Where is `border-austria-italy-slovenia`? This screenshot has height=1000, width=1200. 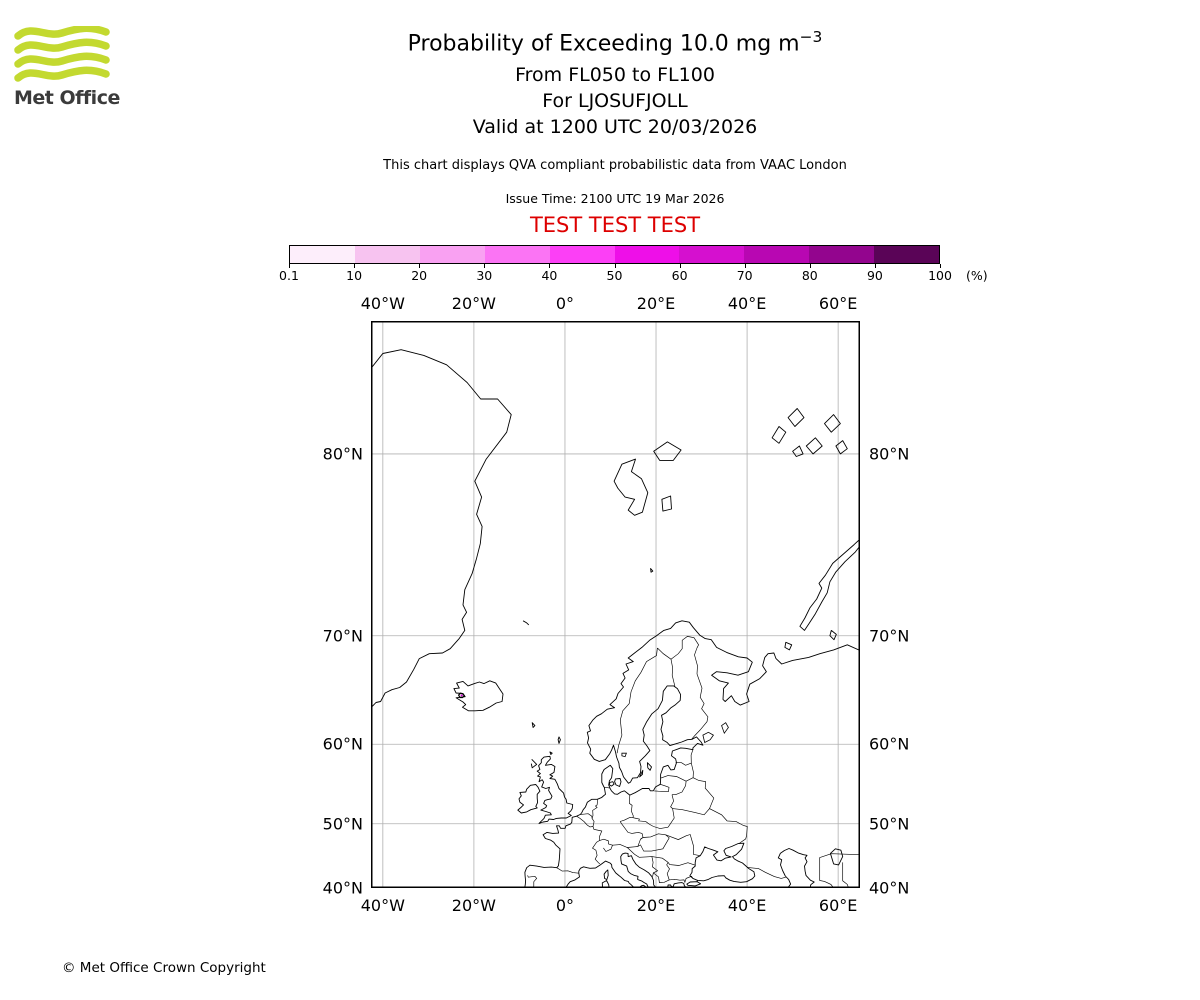 border-austria-italy-slovenia is located at coordinates (620, 848).